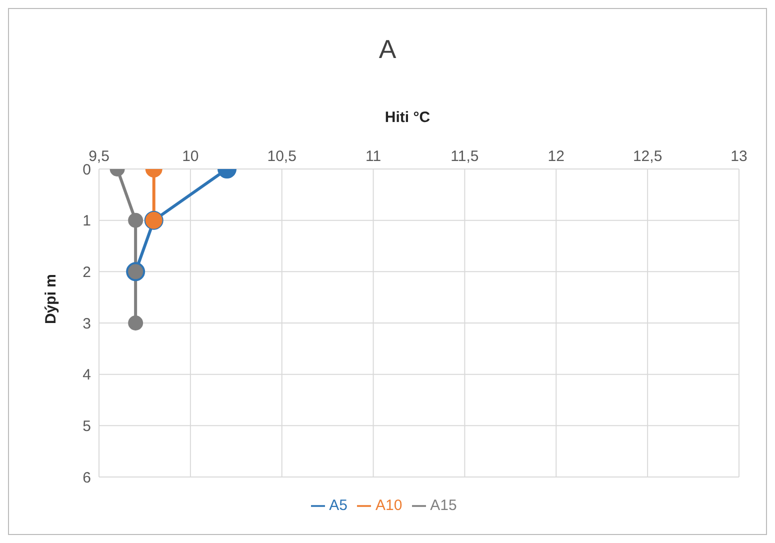 The width and height of the screenshot is (775, 543). What do you see at coordinates (647, 156) in the screenshot?
I see `x-tick-label: 12,5` at bounding box center [647, 156].